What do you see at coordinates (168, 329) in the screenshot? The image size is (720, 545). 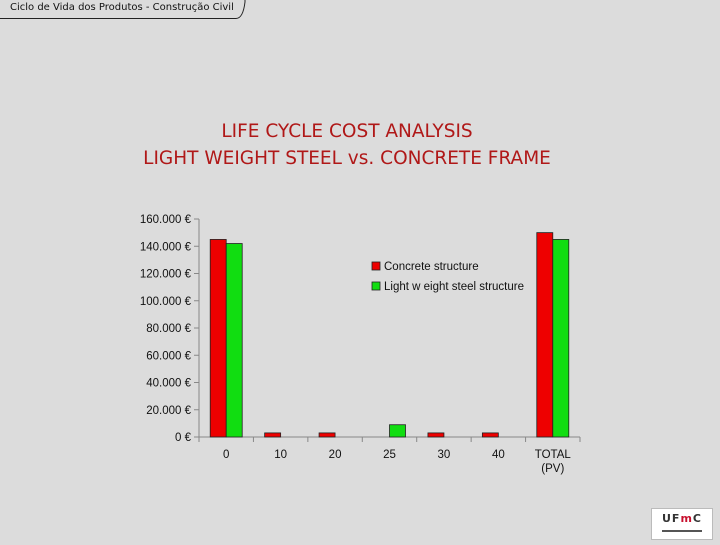 I see `y-tick-label: 80.000 €` at bounding box center [168, 329].